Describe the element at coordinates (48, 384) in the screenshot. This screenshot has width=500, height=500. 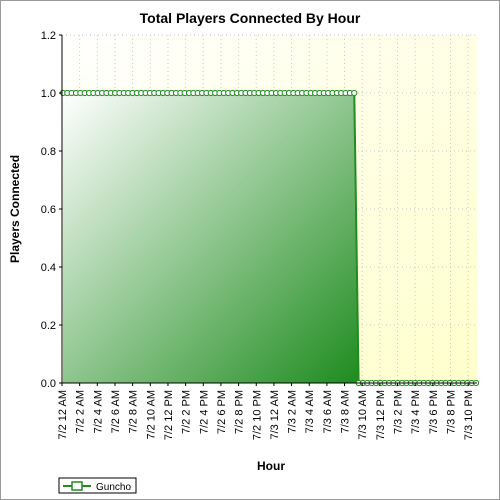
I see `y-tick-label: 0.0` at that location.